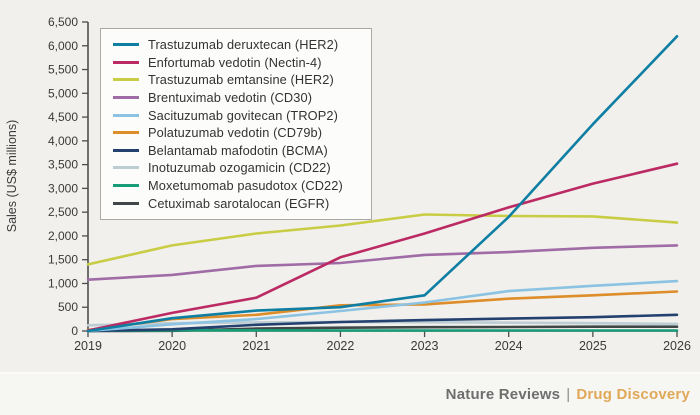  I want to click on legend-label: Belantamab mafodotin (BCMA), so click(238, 150).